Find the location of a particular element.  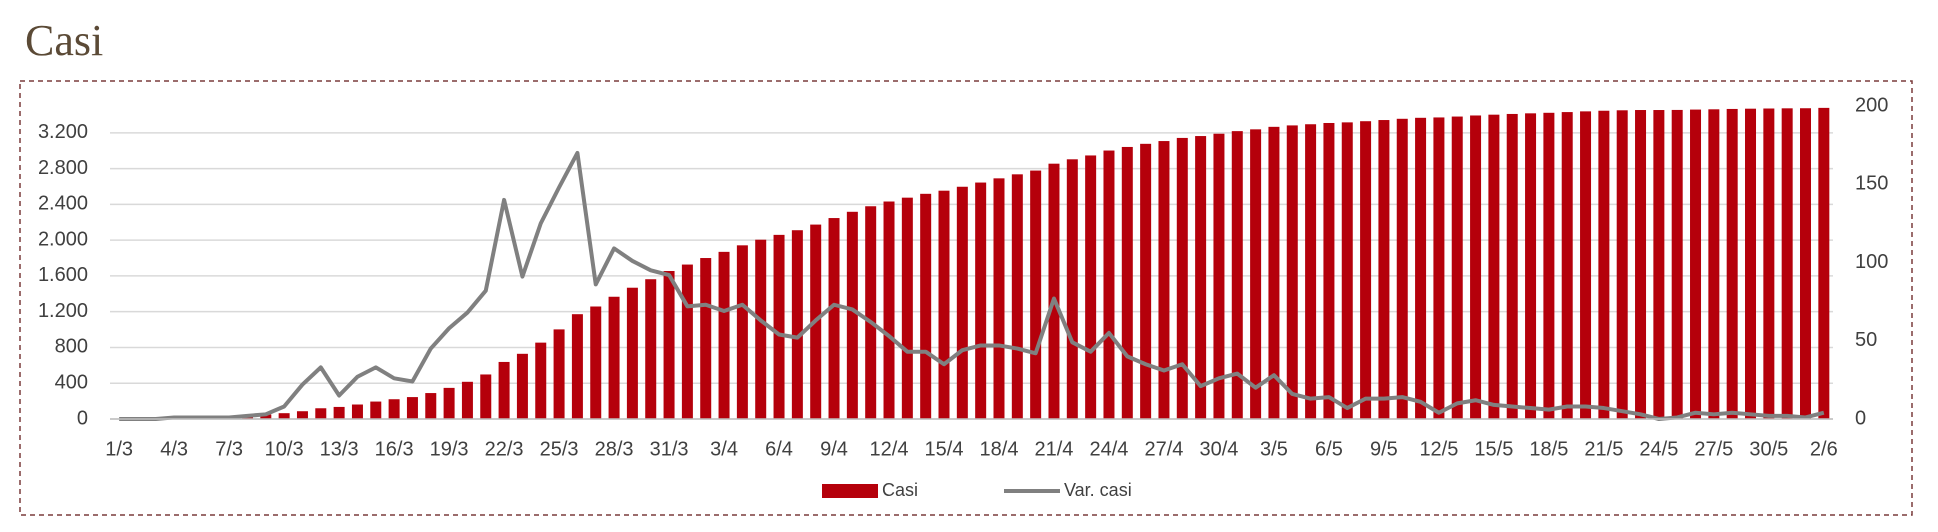

y2-tick-label: 50 is located at coordinates (1866, 340).